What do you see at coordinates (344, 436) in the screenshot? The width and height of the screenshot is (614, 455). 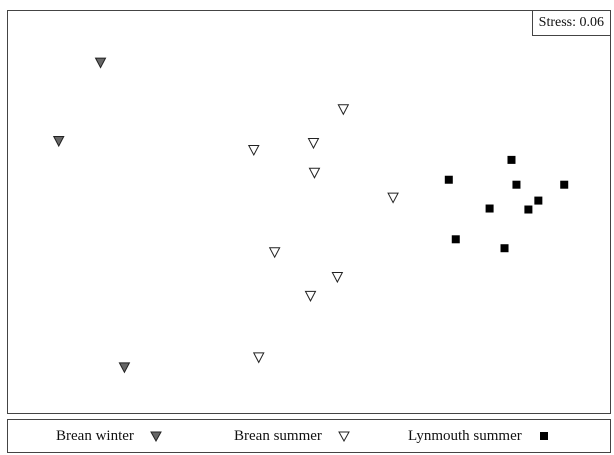 I see `open-triangle-icon` at bounding box center [344, 436].